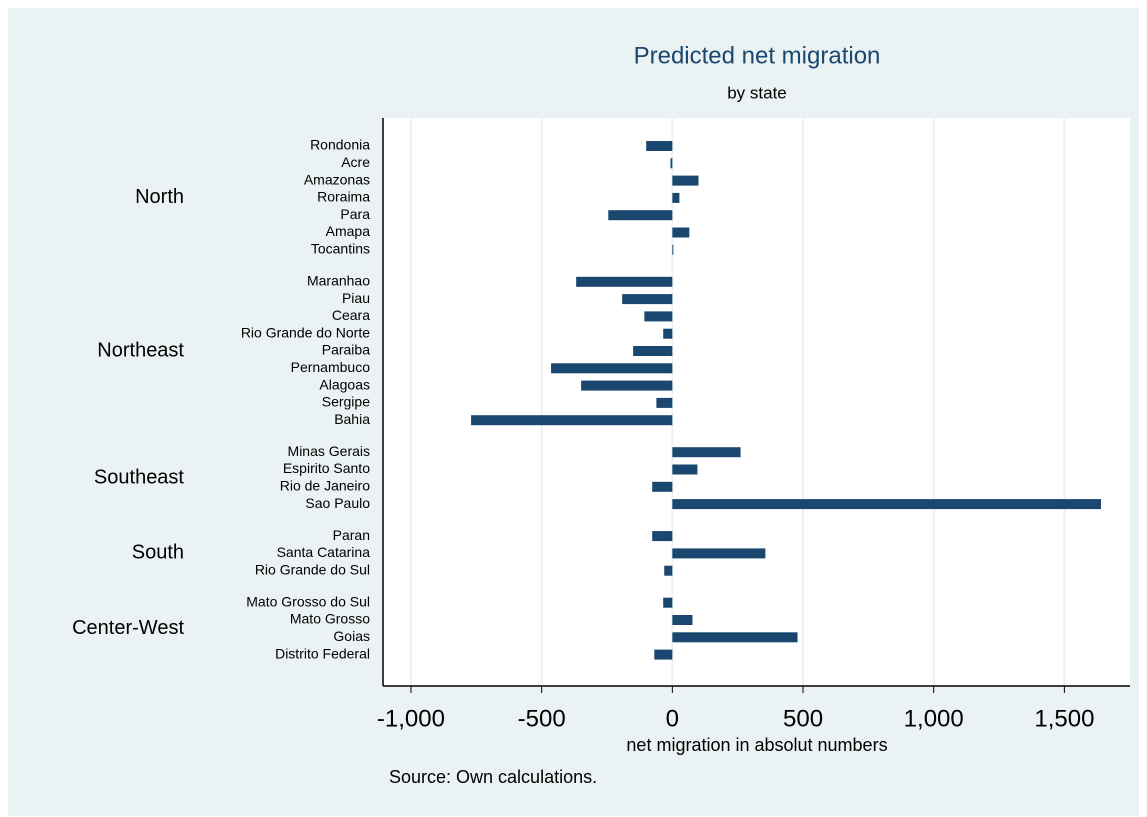 This screenshot has height=817, width=1147. I want to click on category-label: Roraima, so click(343, 197).